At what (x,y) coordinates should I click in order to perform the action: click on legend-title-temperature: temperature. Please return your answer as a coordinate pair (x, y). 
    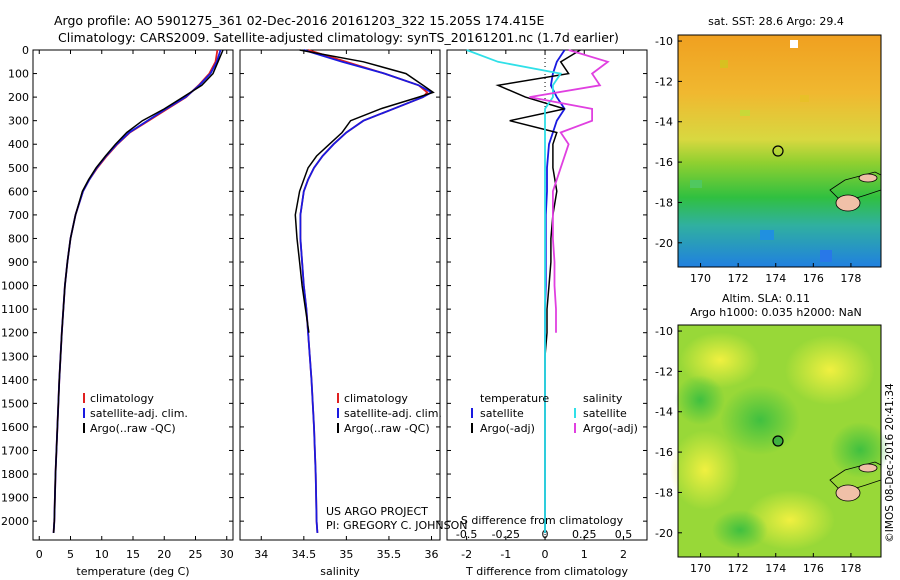
    Looking at the image, I should click on (514, 398).